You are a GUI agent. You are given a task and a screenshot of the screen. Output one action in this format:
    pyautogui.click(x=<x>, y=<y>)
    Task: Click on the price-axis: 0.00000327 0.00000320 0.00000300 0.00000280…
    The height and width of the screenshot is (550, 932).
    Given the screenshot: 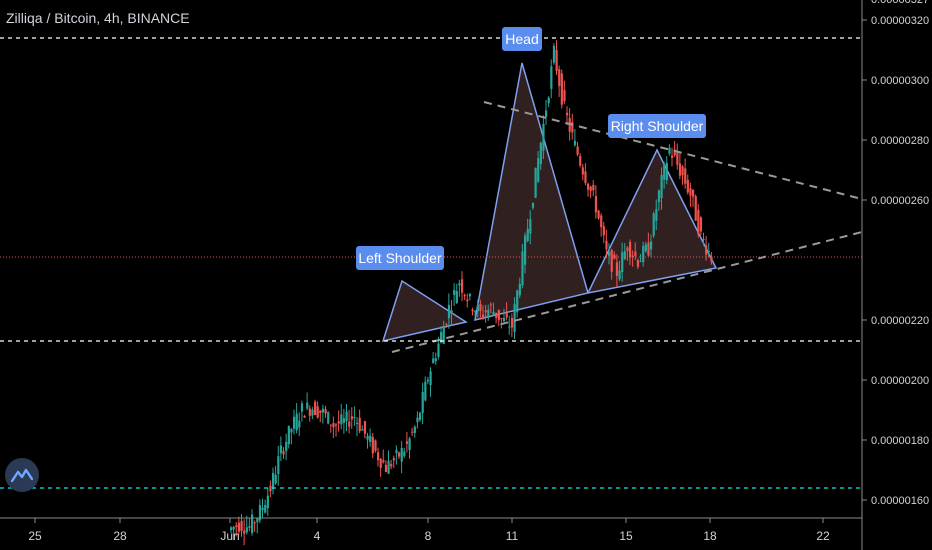 What is the action you would take?
    pyautogui.click(x=896, y=275)
    